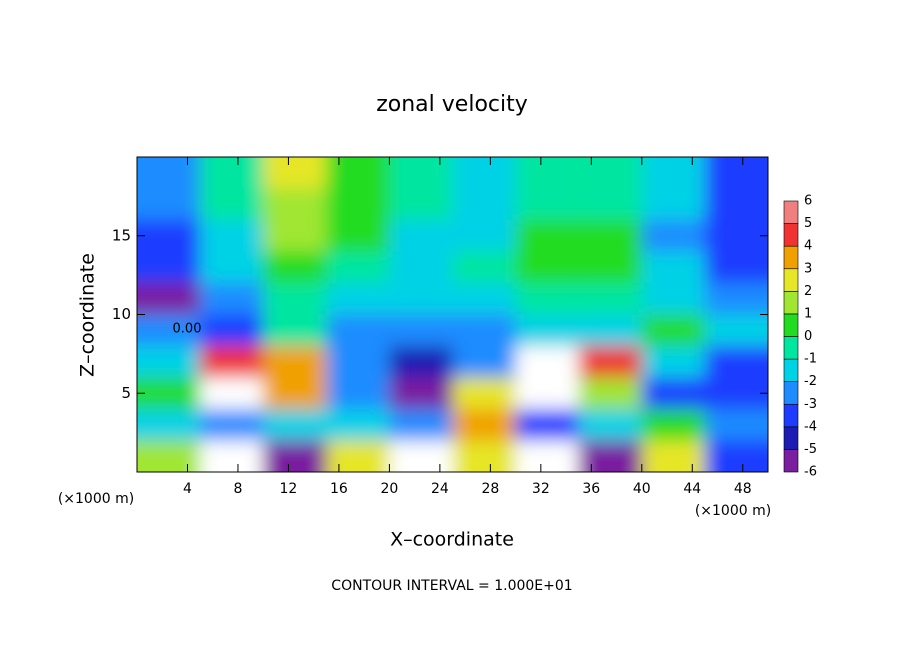 This screenshot has width=904, height=654. What do you see at coordinates (88, 315) in the screenshot?
I see `y-axis-label: Z–coordinate` at bounding box center [88, 315].